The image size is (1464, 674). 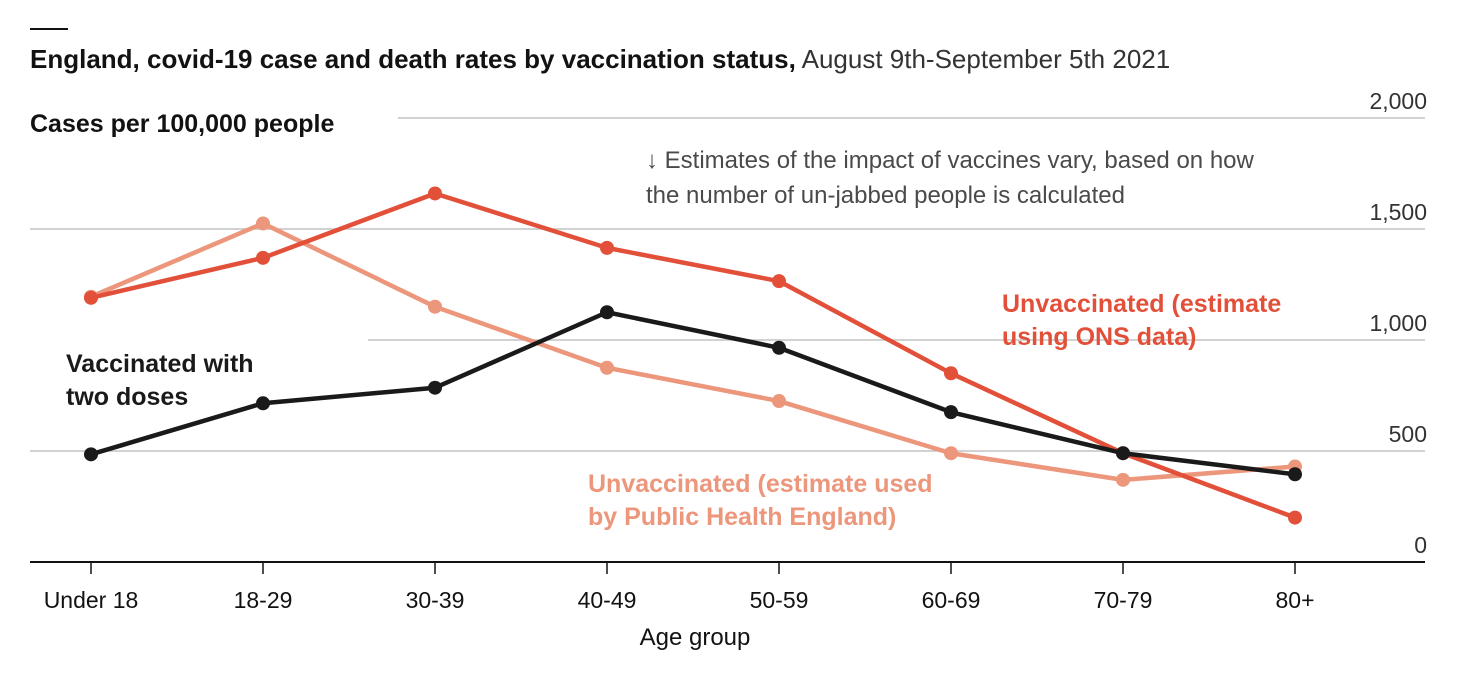 I want to click on x-tick-label: Under 18, so click(x=91, y=600).